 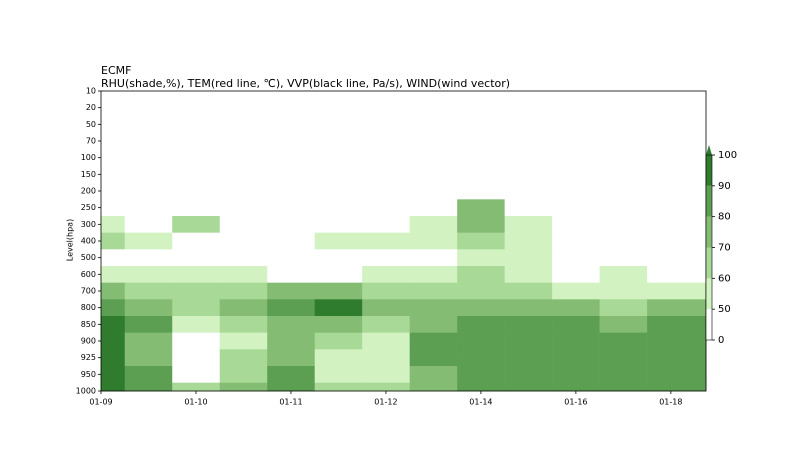 I want to click on y-tick-label: 400, so click(x=88, y=241).